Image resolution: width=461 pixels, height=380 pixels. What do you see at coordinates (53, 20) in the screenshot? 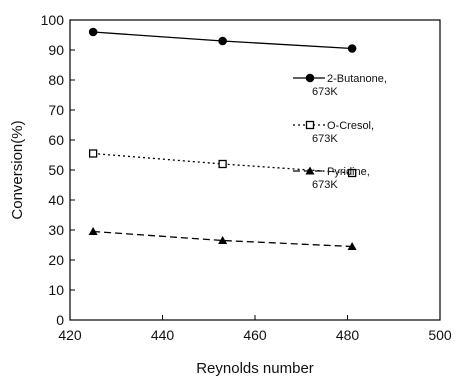
I see `y-tick-label: 100` at bounding box center [53, 20].